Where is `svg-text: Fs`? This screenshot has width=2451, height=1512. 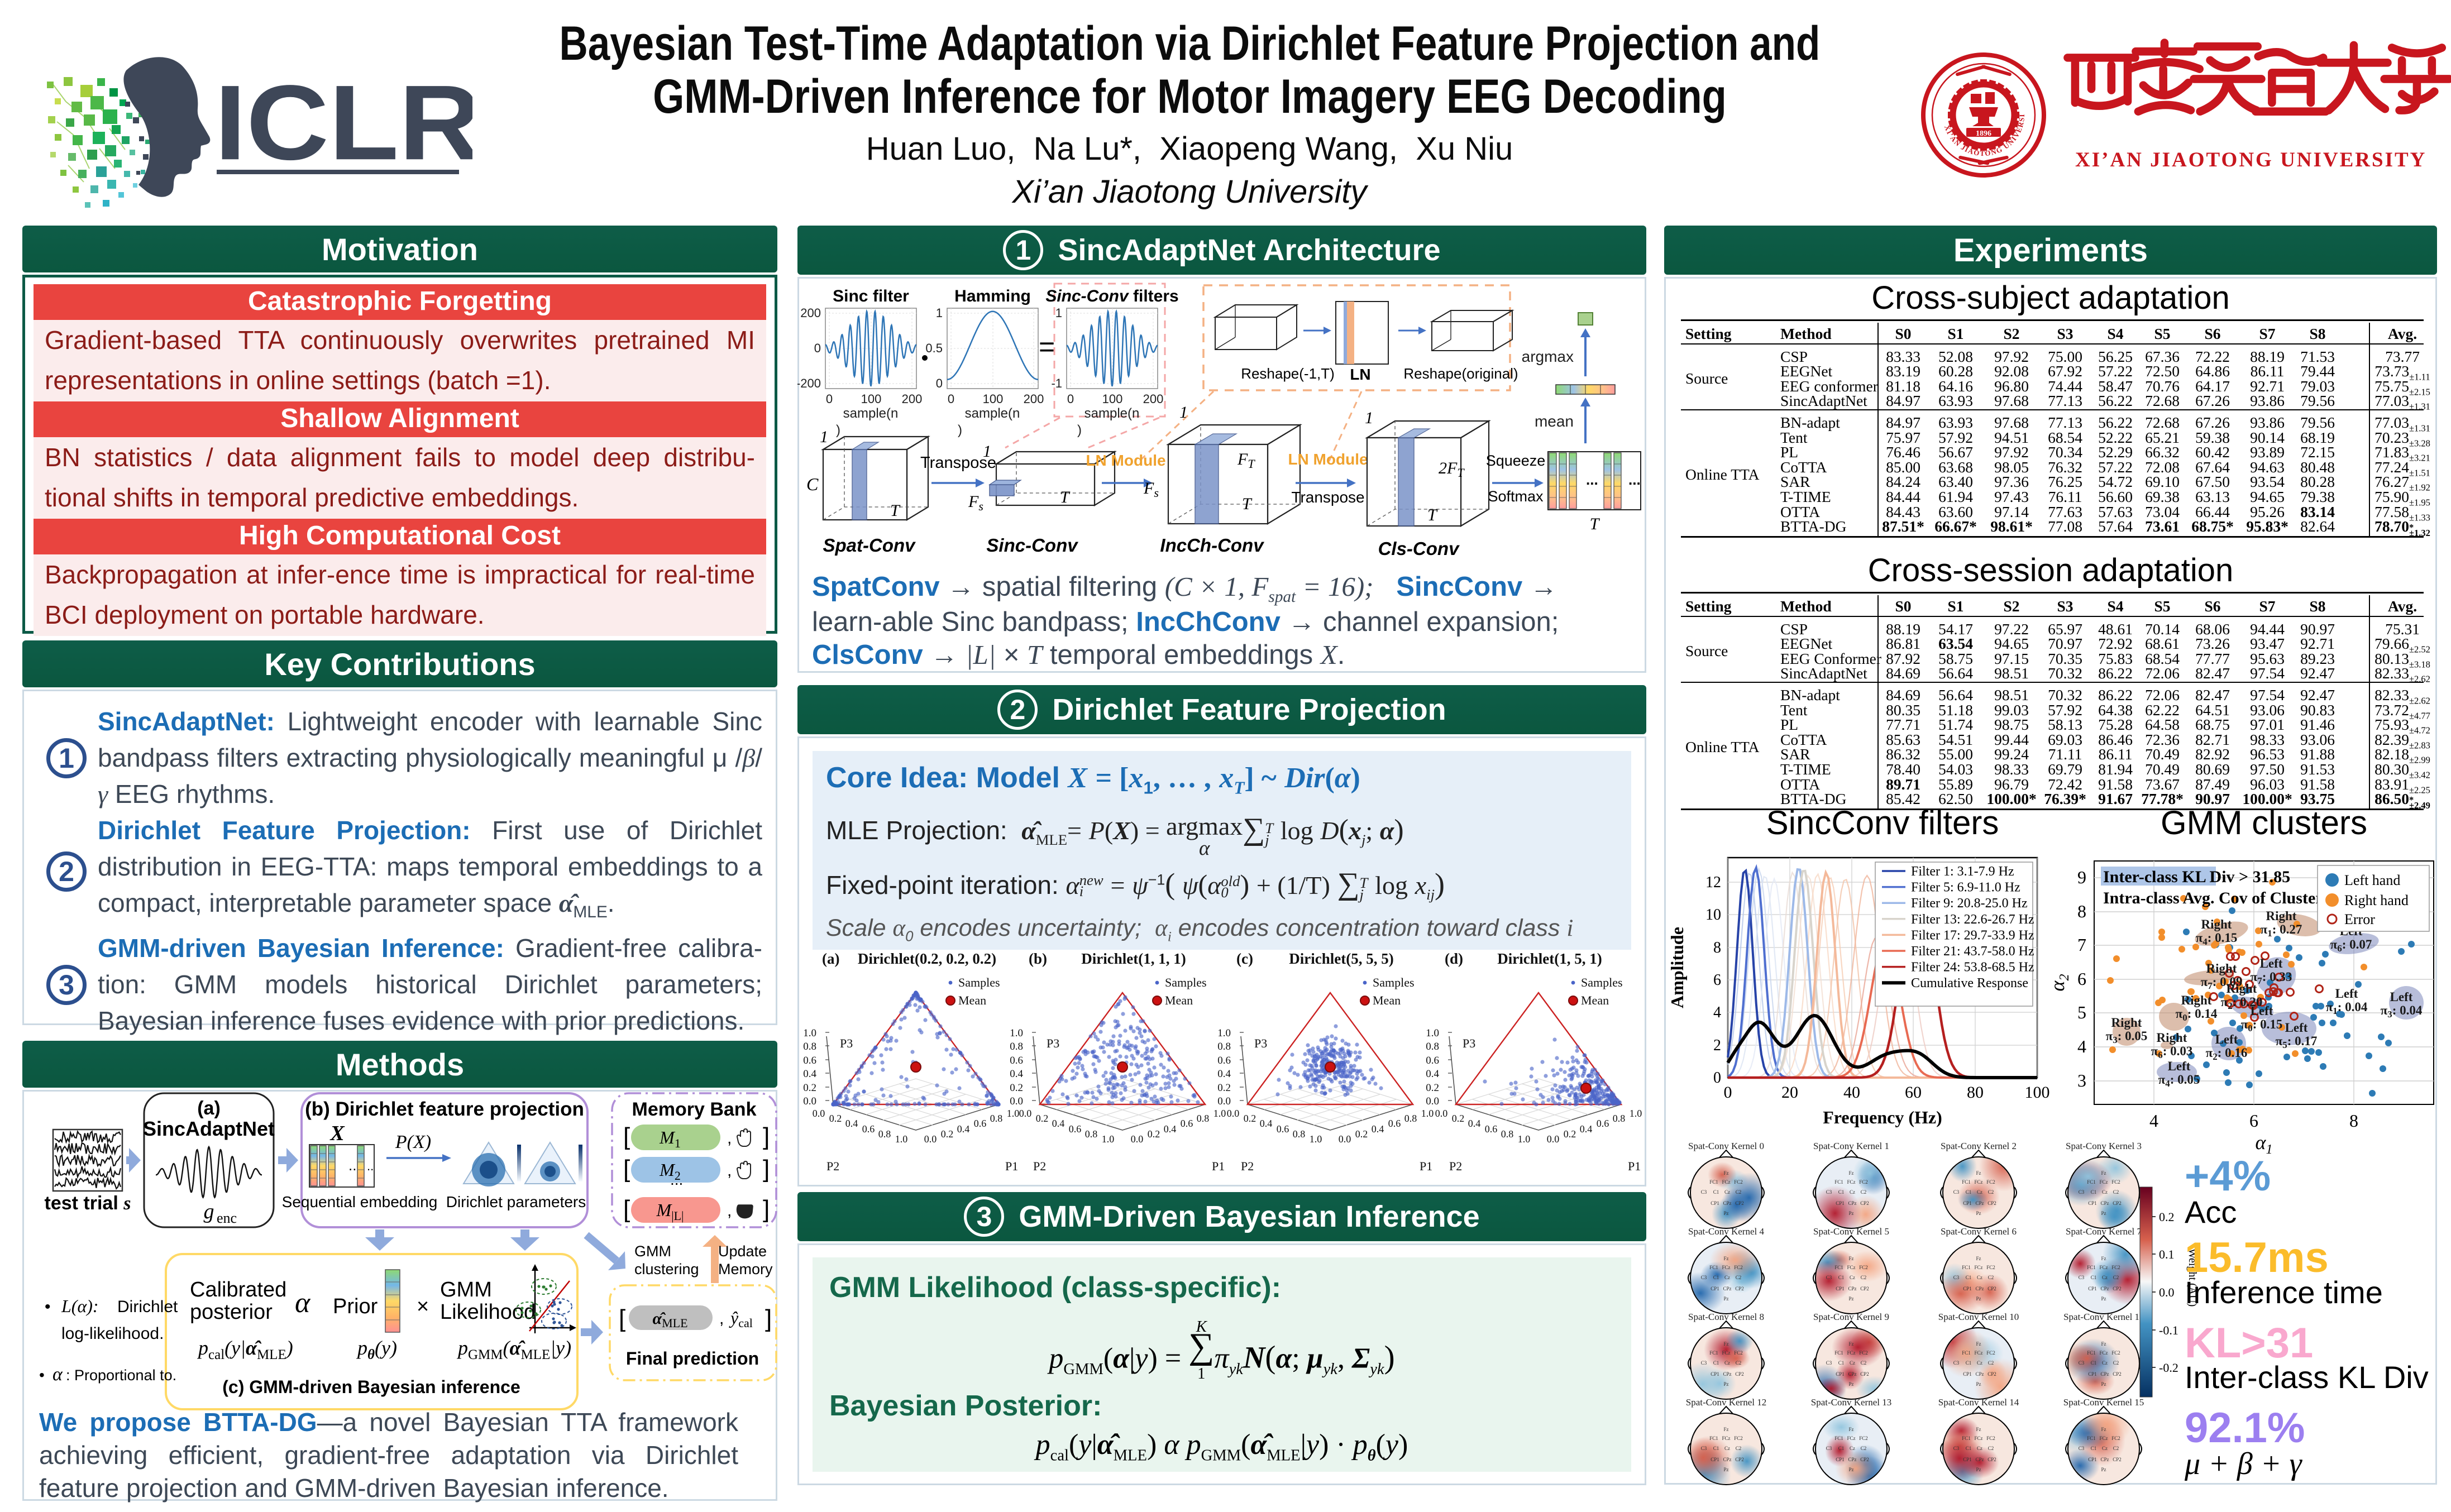 svg-text: Fs is located at coordinates (1151, 489).